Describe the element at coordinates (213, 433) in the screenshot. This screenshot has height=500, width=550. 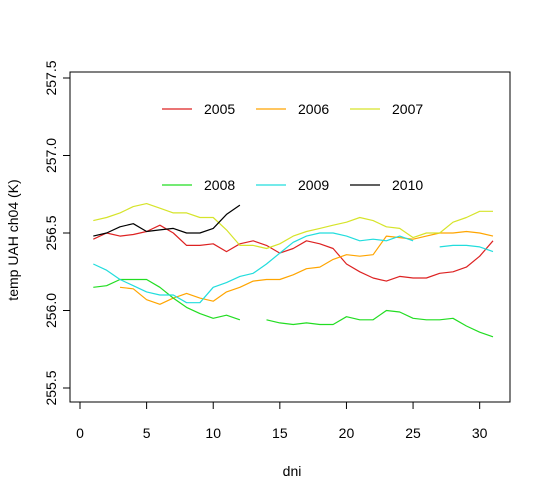
I see `x-tick-label: 10` at that location.